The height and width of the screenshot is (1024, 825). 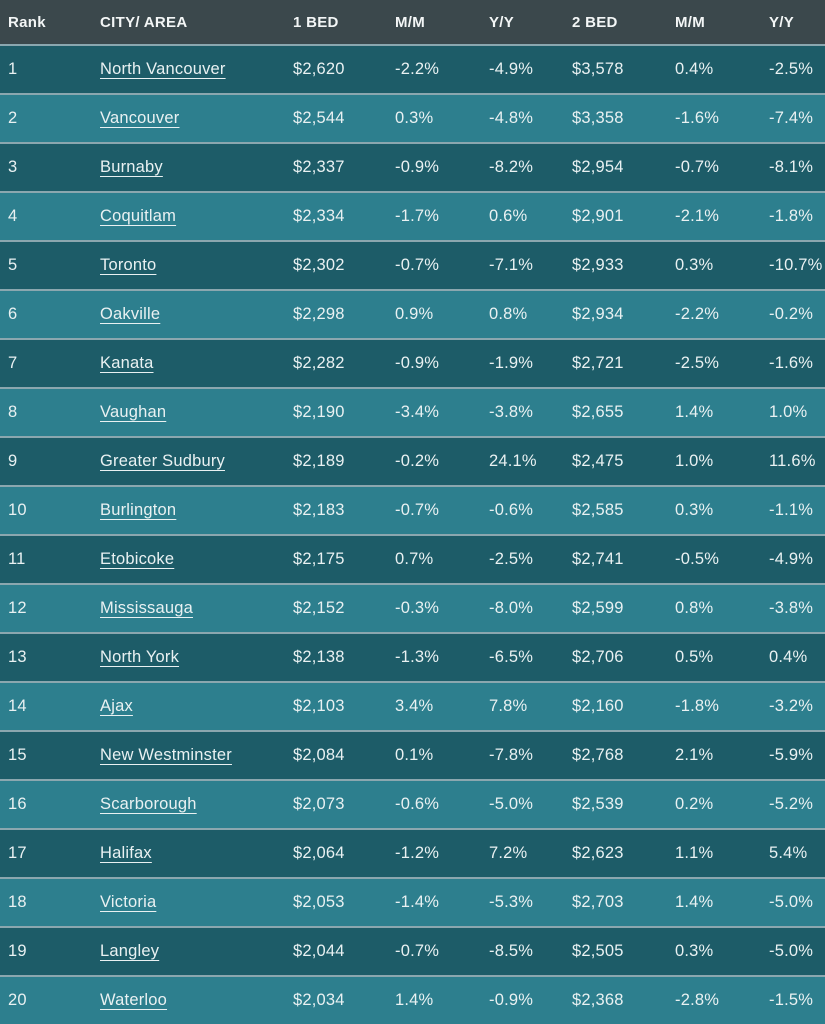 What do you see at coordinates (127, 363) in the screenshot?
I see `city-link: Kanata` at bounding box center [127, 363].